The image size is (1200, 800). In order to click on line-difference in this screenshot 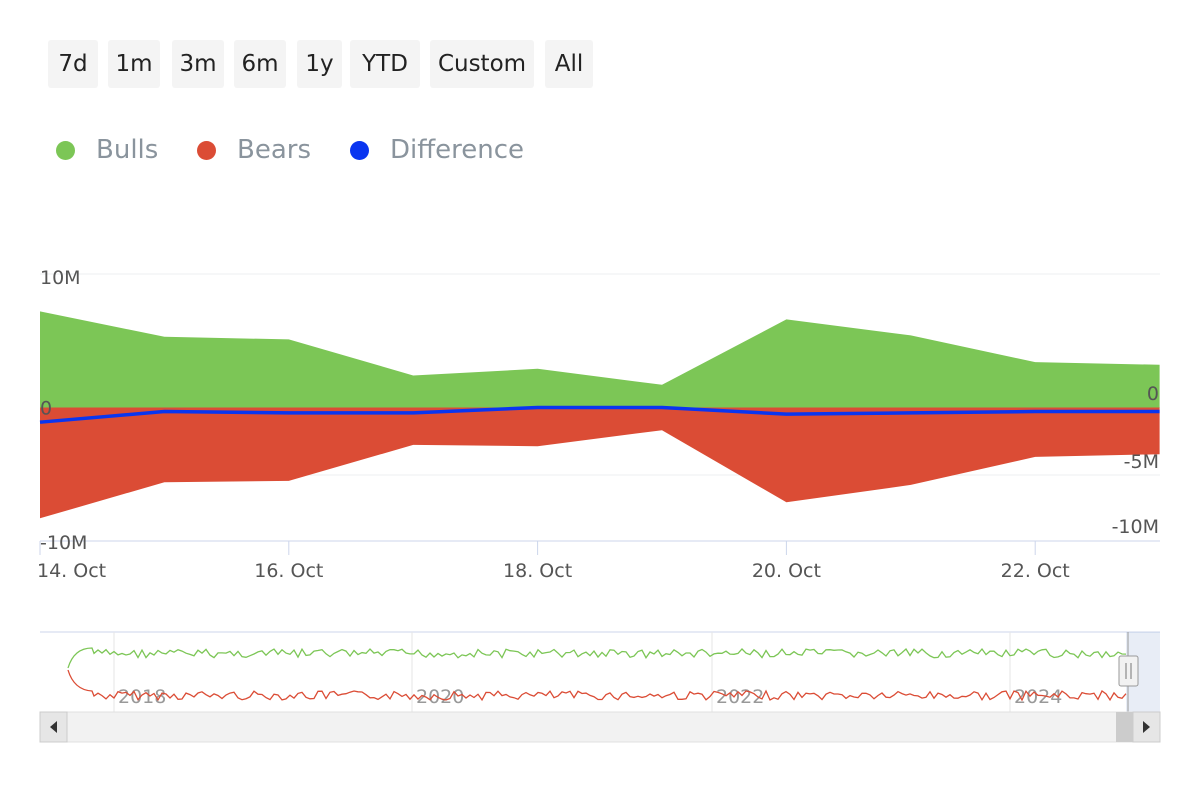, I will do `click(599, 414)`.